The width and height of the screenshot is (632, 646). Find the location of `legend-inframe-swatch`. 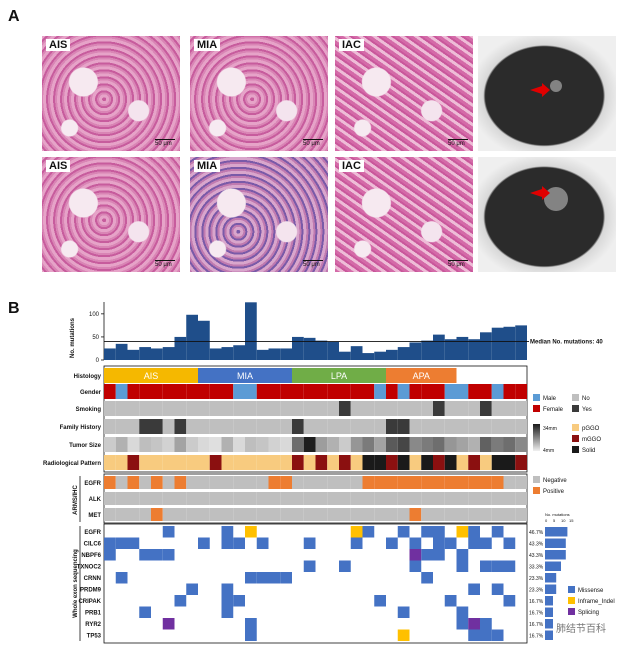

legend-inframe-swatch is located at coordinates (571, 600).